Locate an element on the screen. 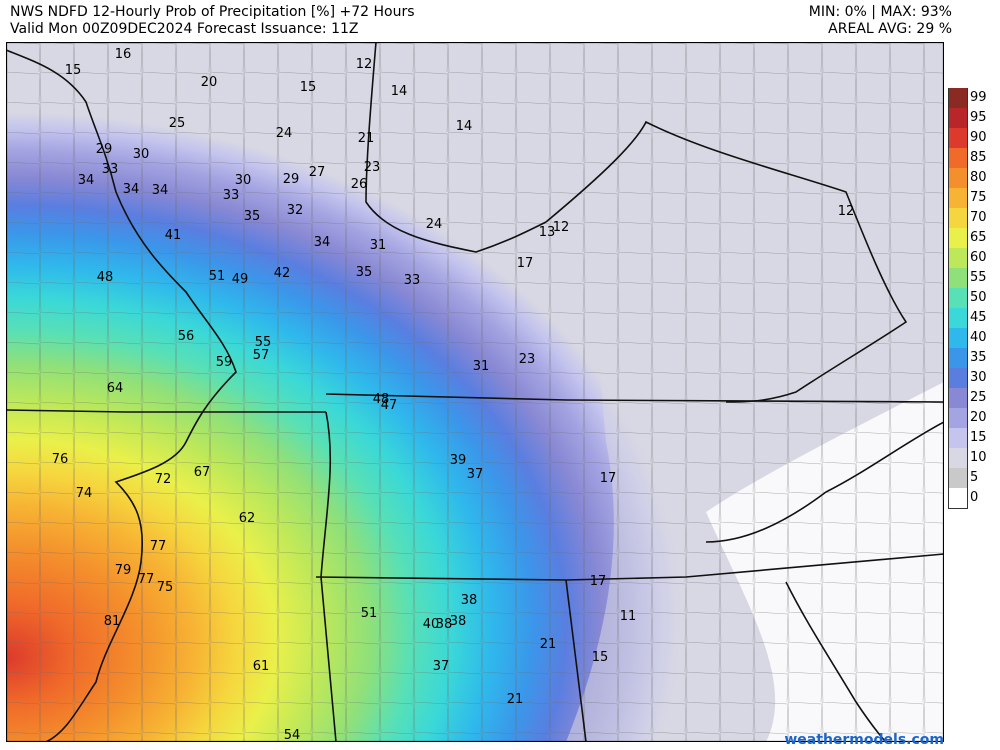 This screenshot has width=1000, height=750. legend-label: 60 is located at coordinates (978, 257).